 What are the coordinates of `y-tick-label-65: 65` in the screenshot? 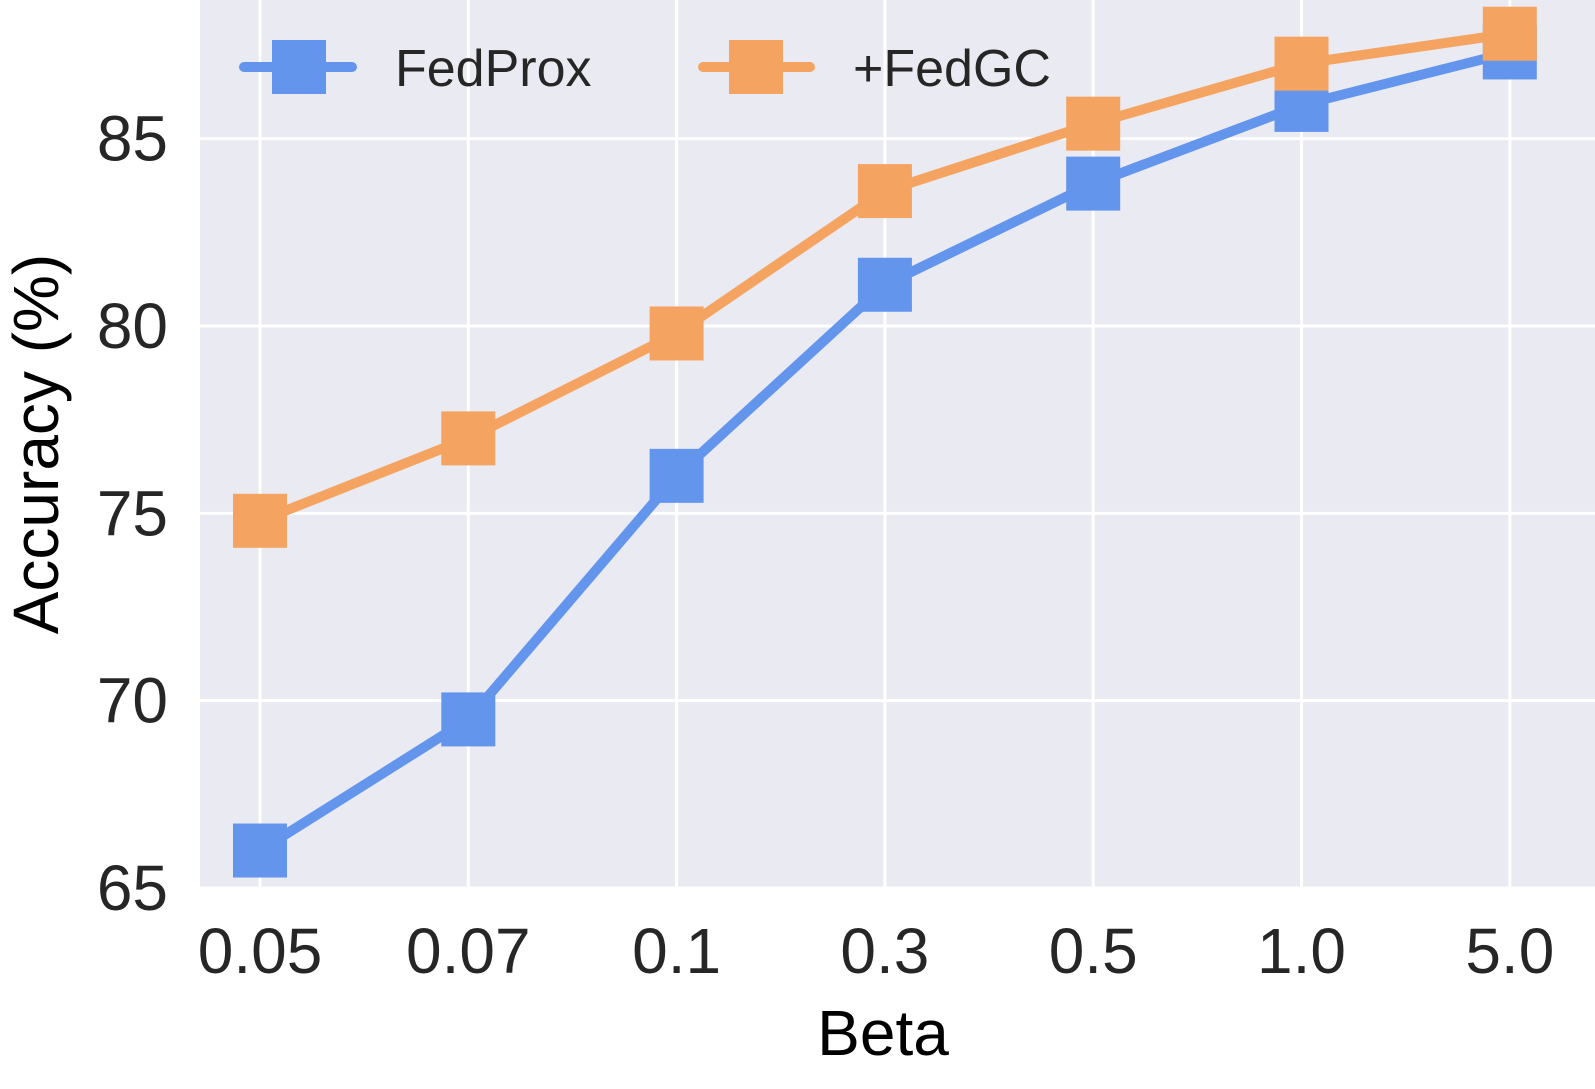 It's located at (132, 888).